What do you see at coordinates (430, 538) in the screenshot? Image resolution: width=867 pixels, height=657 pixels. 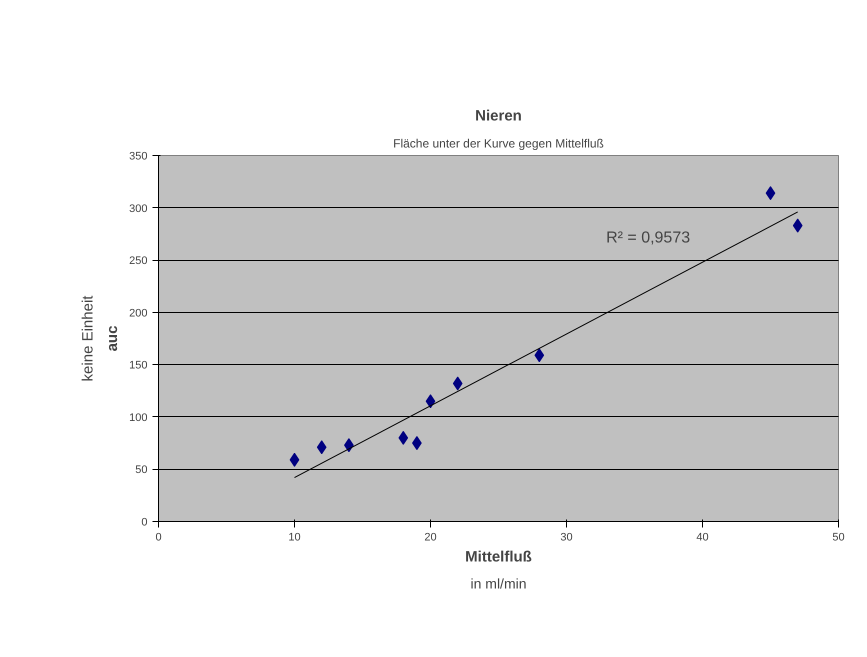 I see `x-tick-label: 20` at bounding box center [430, 538].